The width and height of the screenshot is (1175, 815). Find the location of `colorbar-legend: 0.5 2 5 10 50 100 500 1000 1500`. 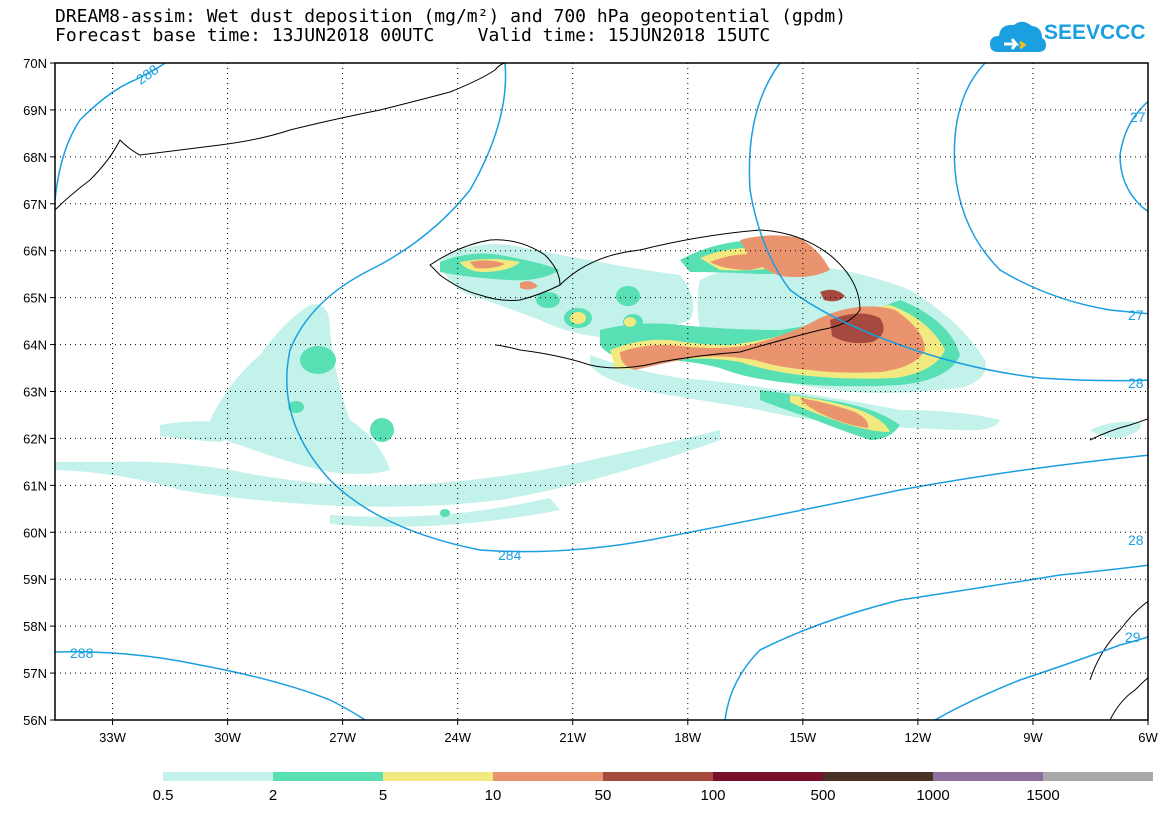

colorbar-legend: 0.5 2 5 10 50 100 500 1000 1500 is located at coordinates (653, 788).